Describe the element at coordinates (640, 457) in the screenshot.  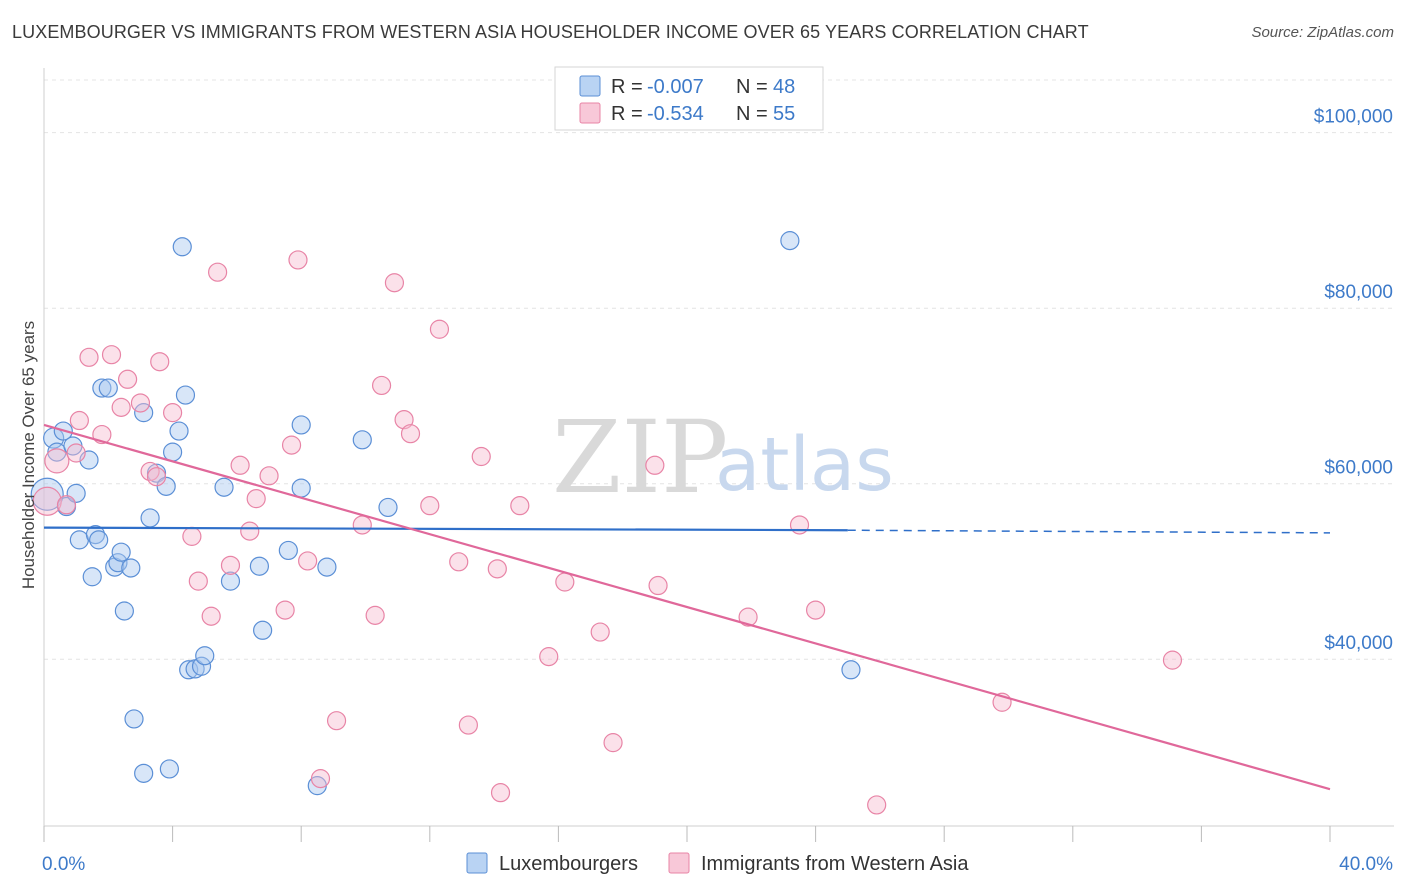
I see `watermark-zip: ZIP` at that location.